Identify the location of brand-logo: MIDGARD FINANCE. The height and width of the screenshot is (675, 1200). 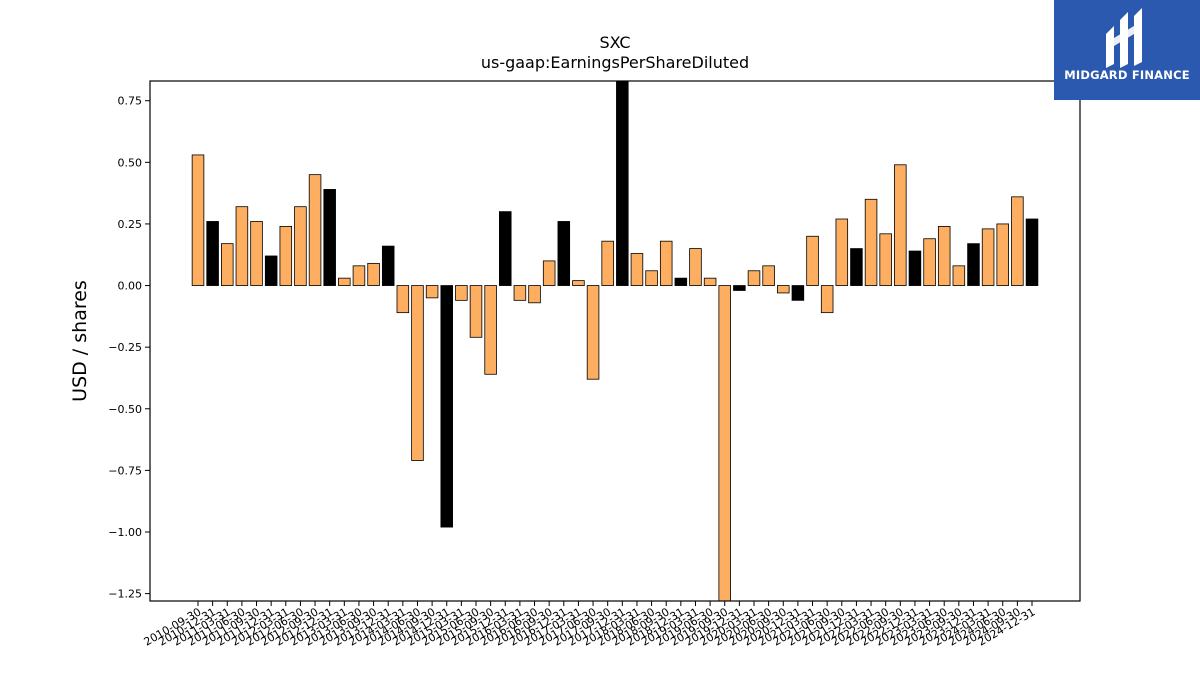
(1127, 50).